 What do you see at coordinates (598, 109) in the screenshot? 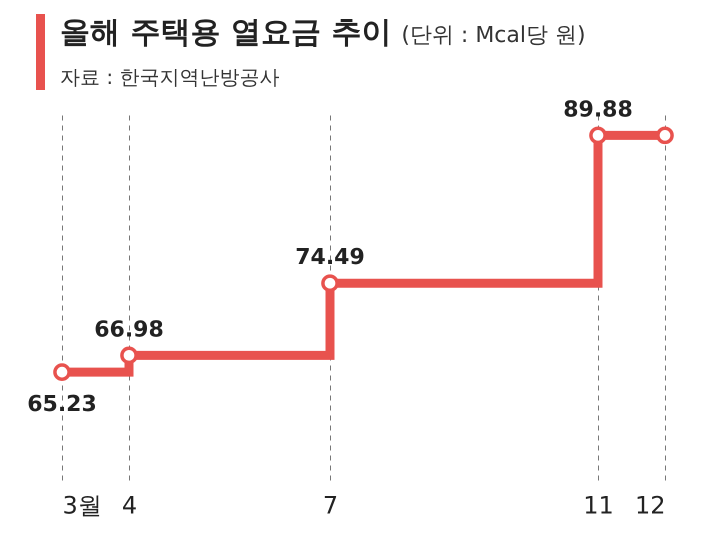
I see `data-label: 89.88` at bounding box center [598, 109].